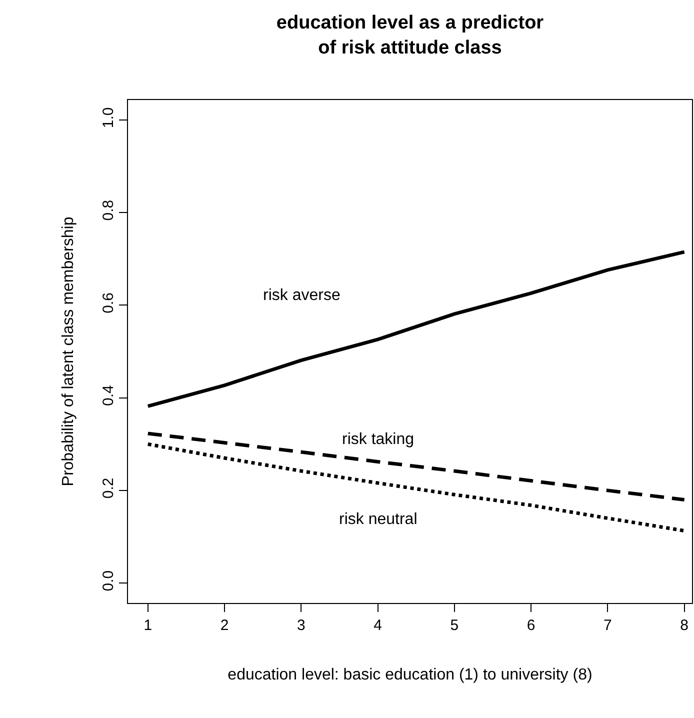 Image resolution: width=694 pixels, height=718 pixels. What do you see at coordinates (416, 467) in the screenshot?
I see `line-series` at bounding box center [416, 467].